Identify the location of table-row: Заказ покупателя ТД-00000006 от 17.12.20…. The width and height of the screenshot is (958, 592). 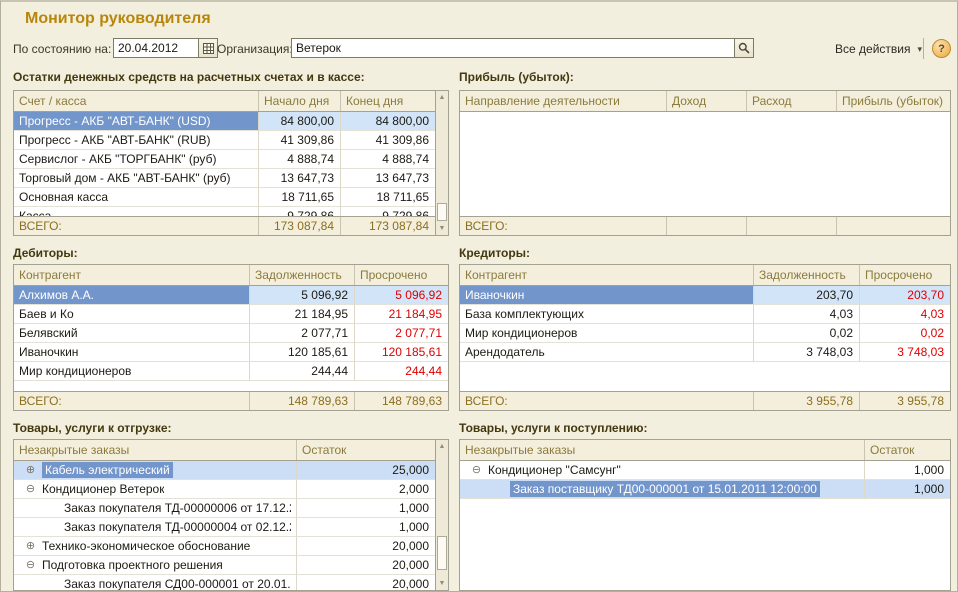
(224, 508).